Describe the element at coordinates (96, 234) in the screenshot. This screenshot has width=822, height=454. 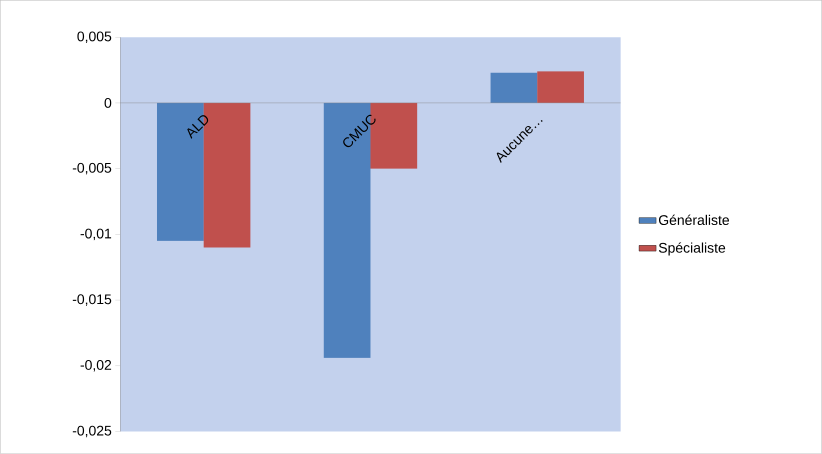
I see `y-tick-label: -0,01` at that location.